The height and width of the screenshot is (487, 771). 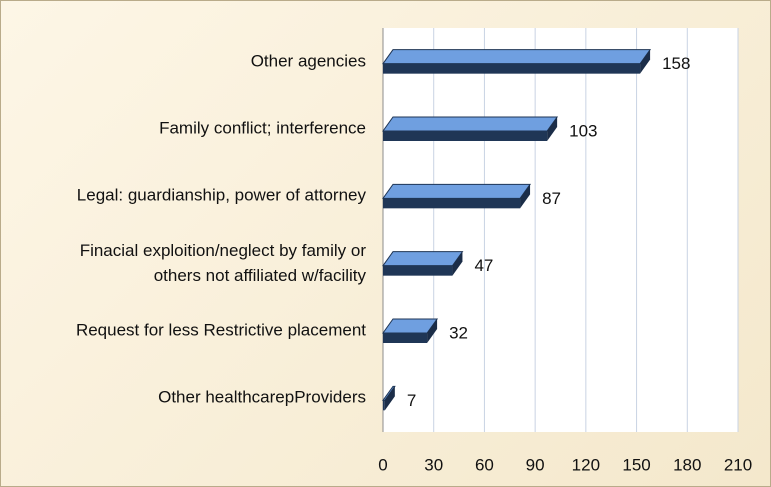 What do you see at coordinates (483, 265) in the screenshot?
I see `value-label: 47` at bounding box center [483, 265].